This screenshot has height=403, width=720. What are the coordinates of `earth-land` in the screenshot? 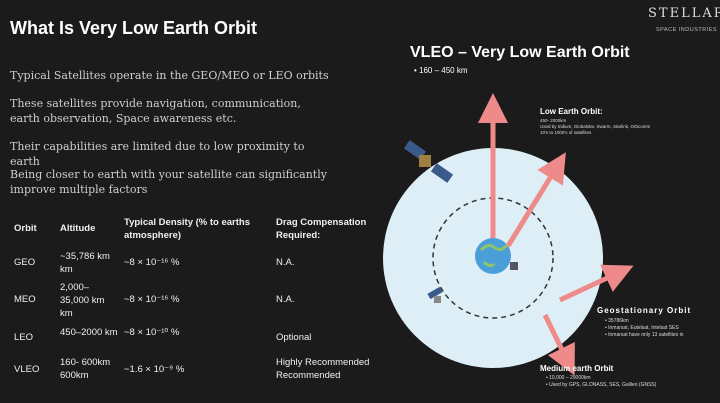 It's located at (494, 255).